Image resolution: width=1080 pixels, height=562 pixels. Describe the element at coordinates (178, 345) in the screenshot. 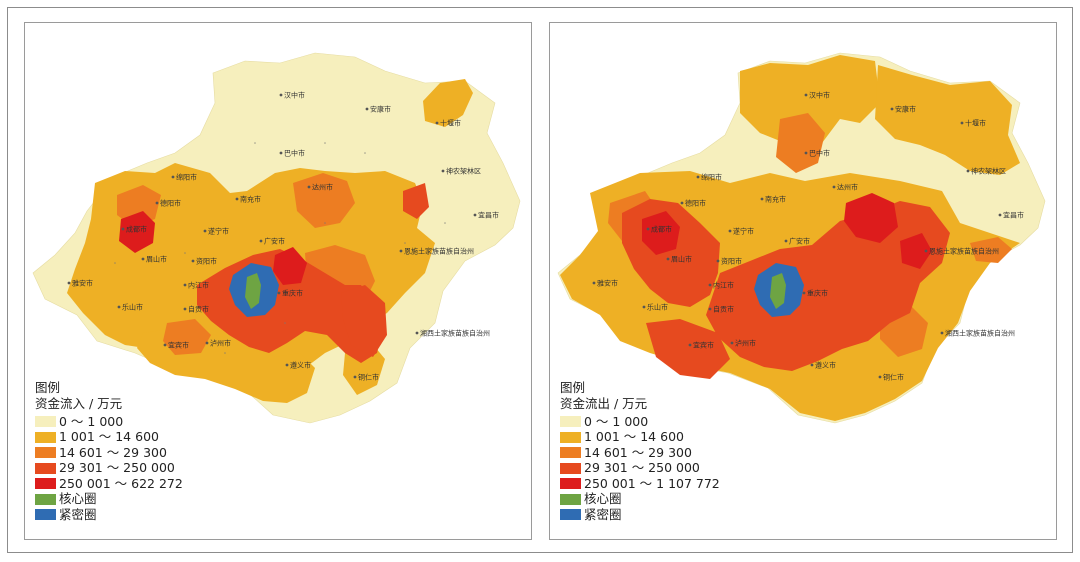

I see `city-label: 宜宾市` at that location.